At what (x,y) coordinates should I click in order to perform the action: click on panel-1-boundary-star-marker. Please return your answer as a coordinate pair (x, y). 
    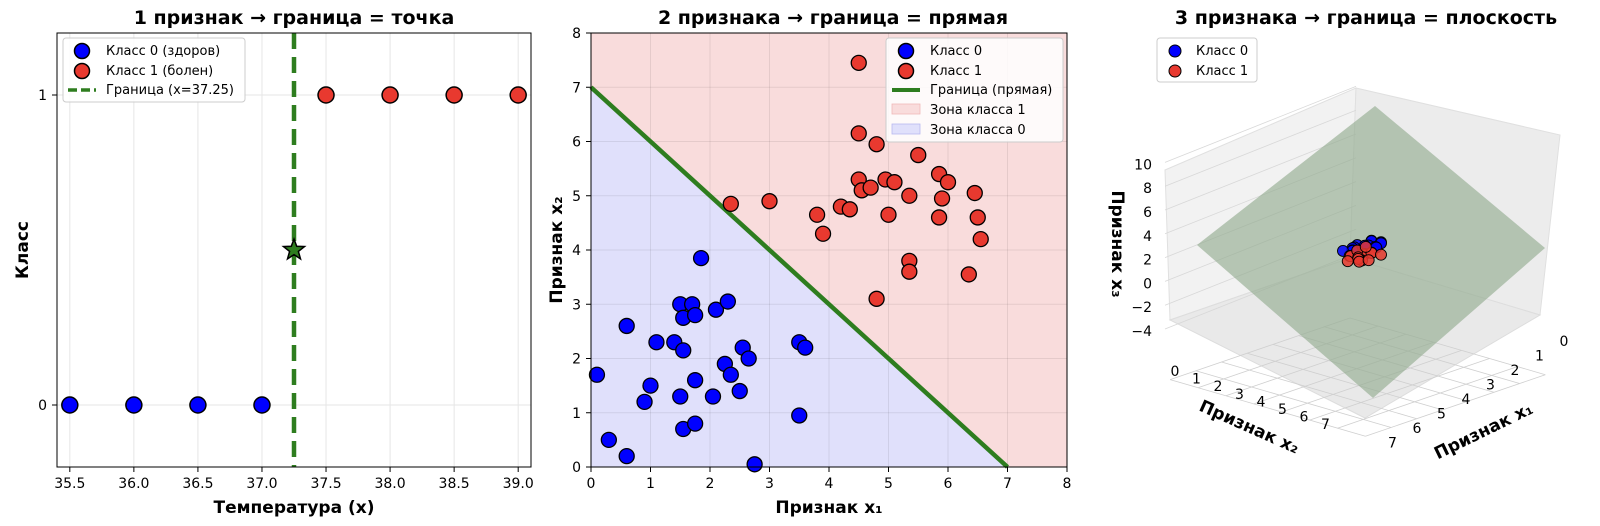
    Looking at the image, I should click on (294, 248).